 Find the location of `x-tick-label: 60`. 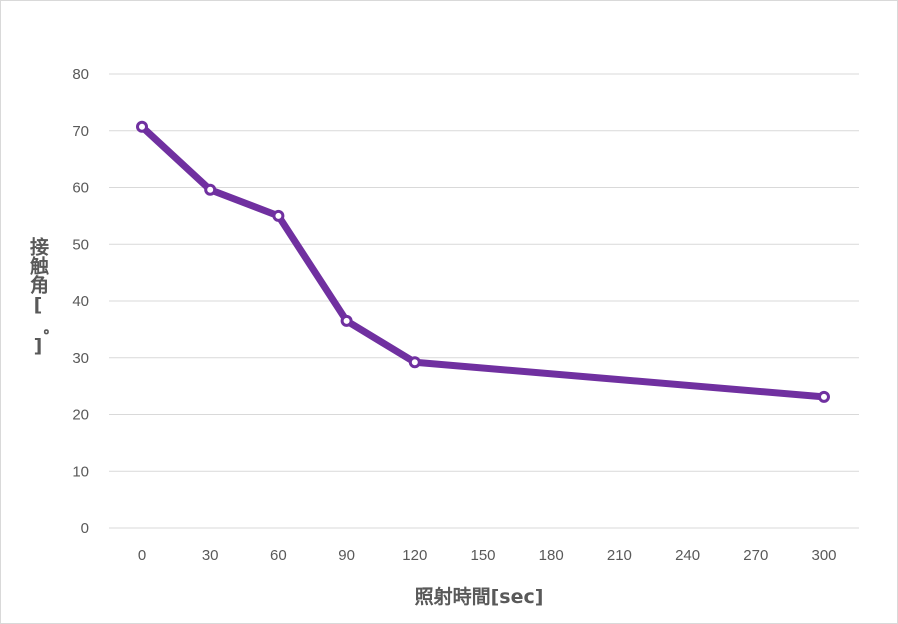

x-tick-label: 60 is located at coordinates (278, 555).